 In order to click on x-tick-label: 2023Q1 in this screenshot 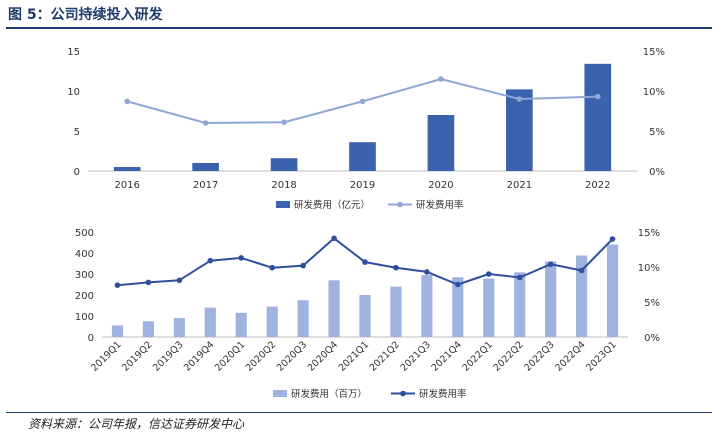, I will do `click(601, 356)`.